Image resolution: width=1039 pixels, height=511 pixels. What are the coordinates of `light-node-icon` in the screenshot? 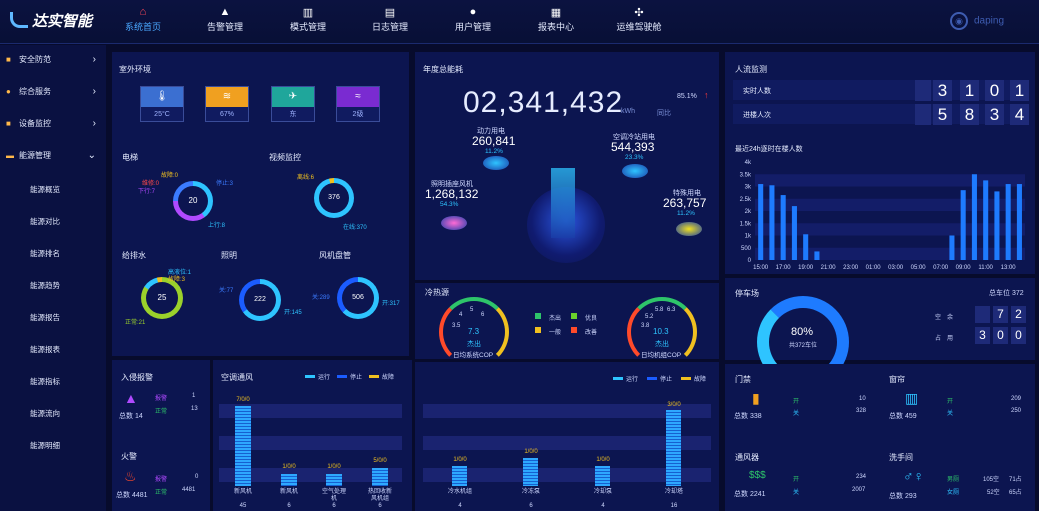 It's located at (454, 223).